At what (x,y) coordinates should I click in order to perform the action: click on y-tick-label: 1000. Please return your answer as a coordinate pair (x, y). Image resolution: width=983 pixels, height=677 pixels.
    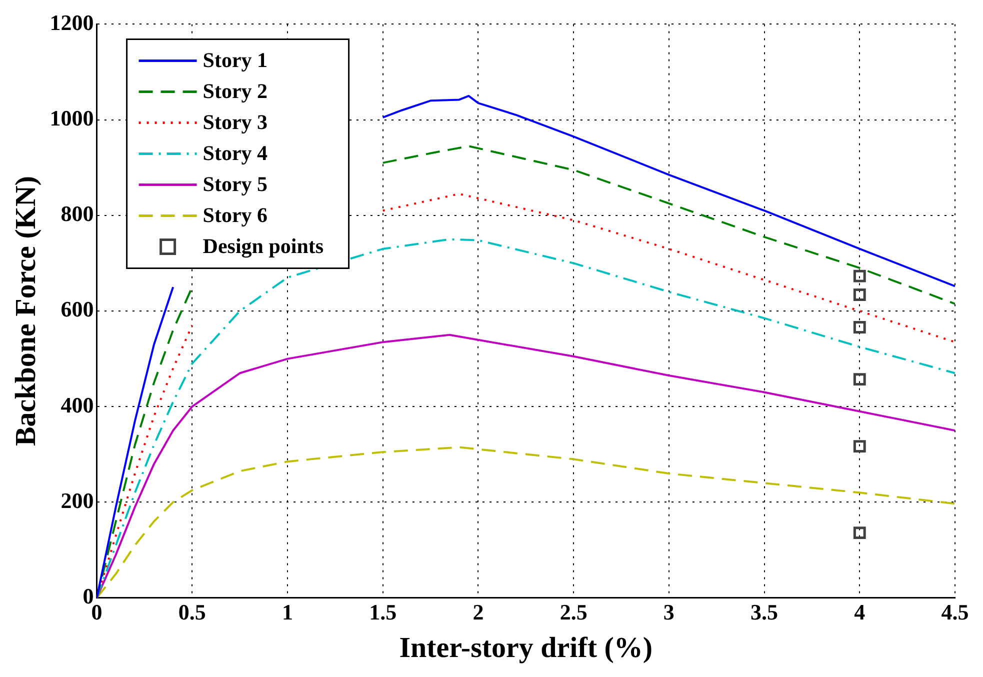
    Looking at the image, I should click on (72, 117).